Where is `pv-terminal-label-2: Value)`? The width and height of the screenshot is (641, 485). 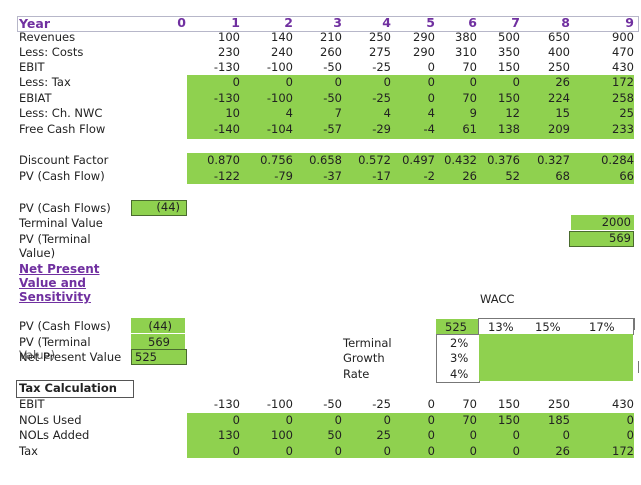 pv-terminal-label-2: Value) is located at coordinates (37, 253).